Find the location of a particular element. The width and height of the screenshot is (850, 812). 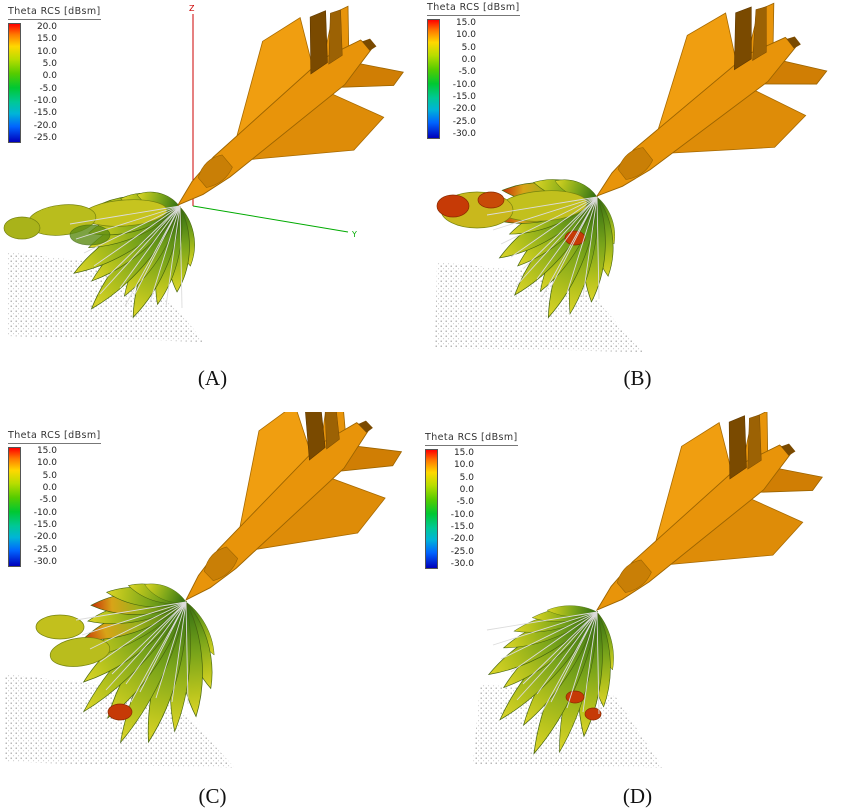

panel-caption: (B) is located at coordinates (637, 378).